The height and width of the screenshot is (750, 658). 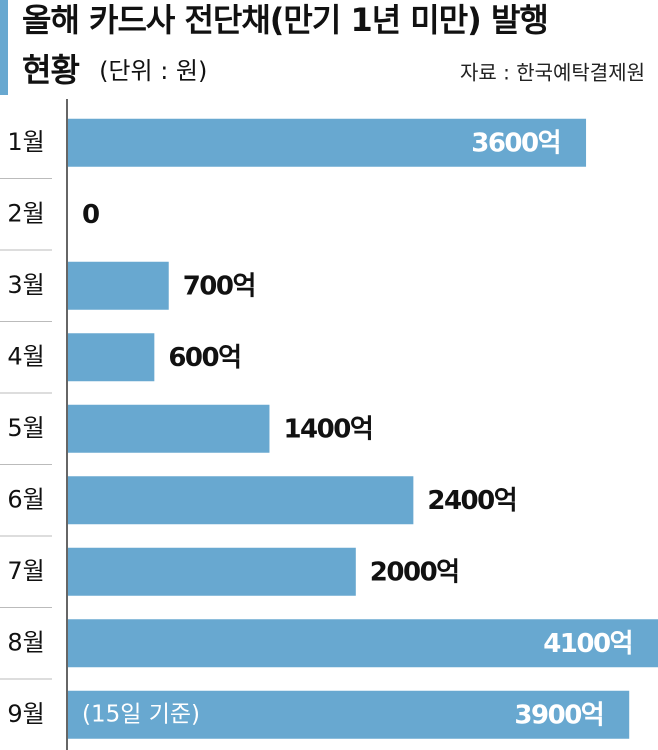 I want to click on value-label: 1400억, so click(x=327, y=429).